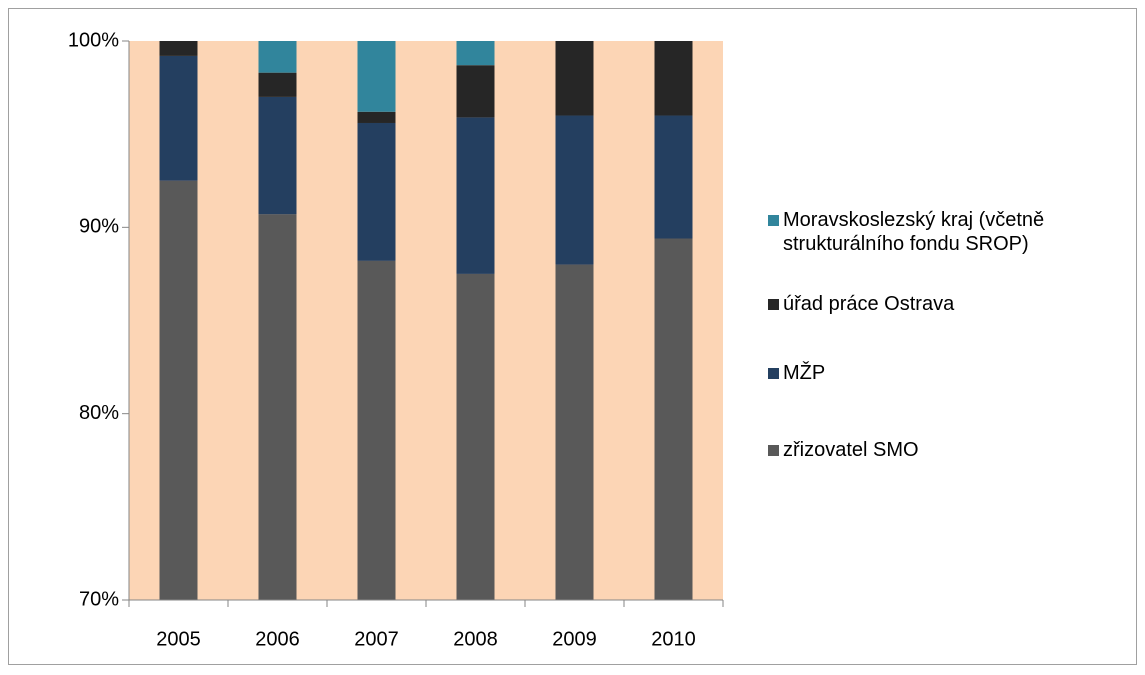  What do you see at coordinates (277, 639) in the screenshot?
I see `x-tick-label: 2006` at bounding box center [277, 639].